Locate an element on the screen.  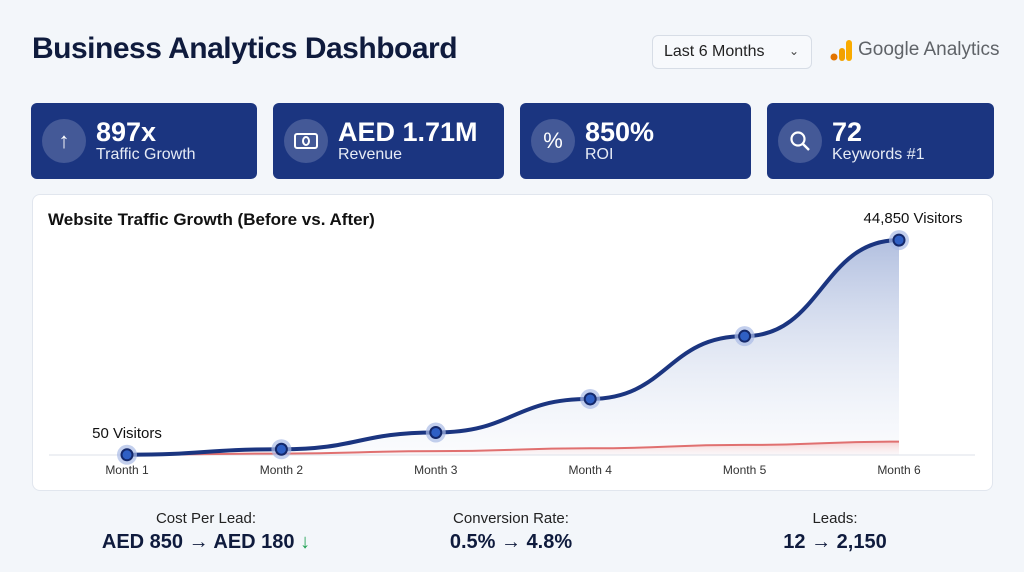
date-range-dropdown: Last 6 Months ⌄ is located at coordinates (732, 52).